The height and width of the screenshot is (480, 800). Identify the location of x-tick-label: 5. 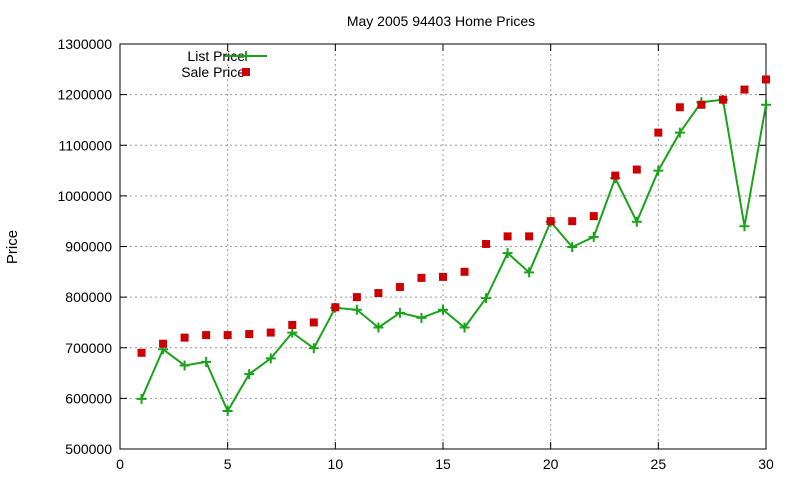
(228, 464).